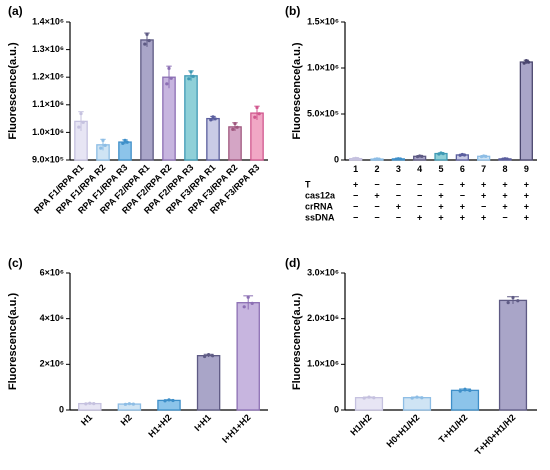 This screenshot has height=470, width=550. Describe the element at coordinates (191, 118) in the screenshot. I see `bar-rpa-f2-rpa-r3` at that location.